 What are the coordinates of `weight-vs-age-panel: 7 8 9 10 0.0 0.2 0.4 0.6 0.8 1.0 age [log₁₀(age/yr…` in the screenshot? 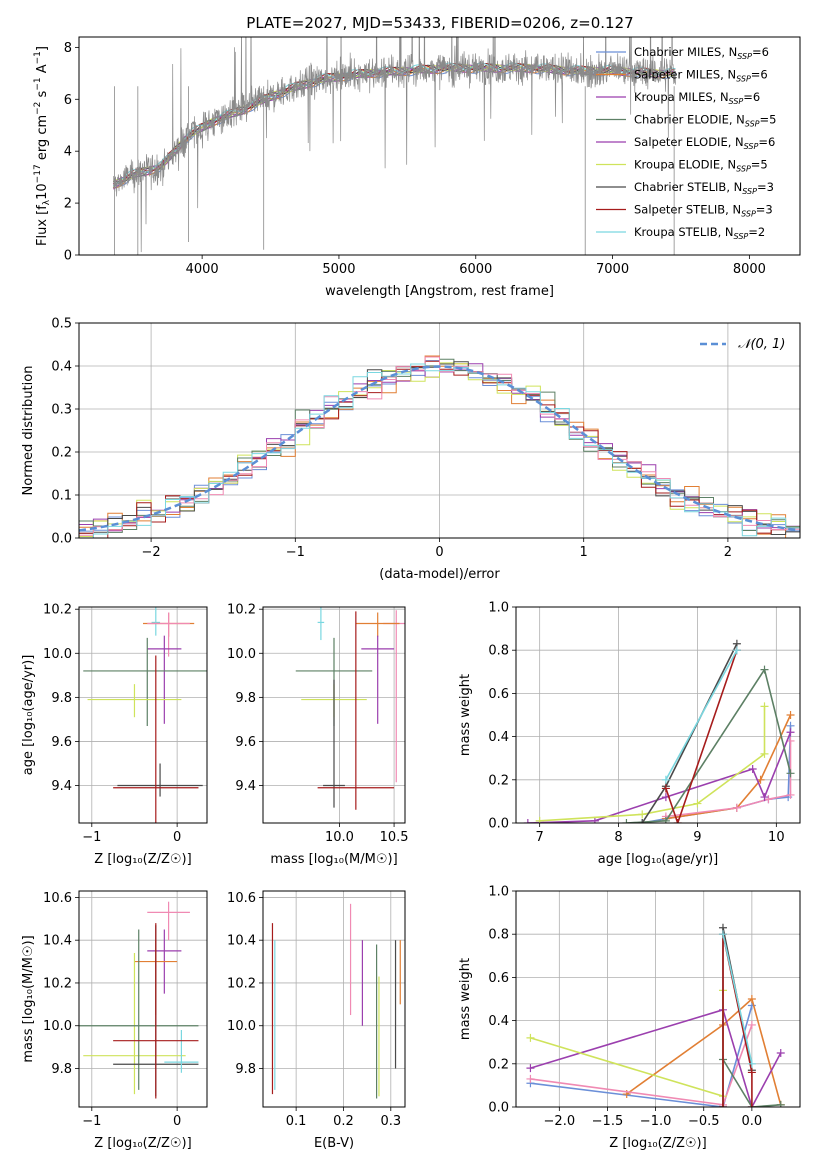 It's located at (629, 734).